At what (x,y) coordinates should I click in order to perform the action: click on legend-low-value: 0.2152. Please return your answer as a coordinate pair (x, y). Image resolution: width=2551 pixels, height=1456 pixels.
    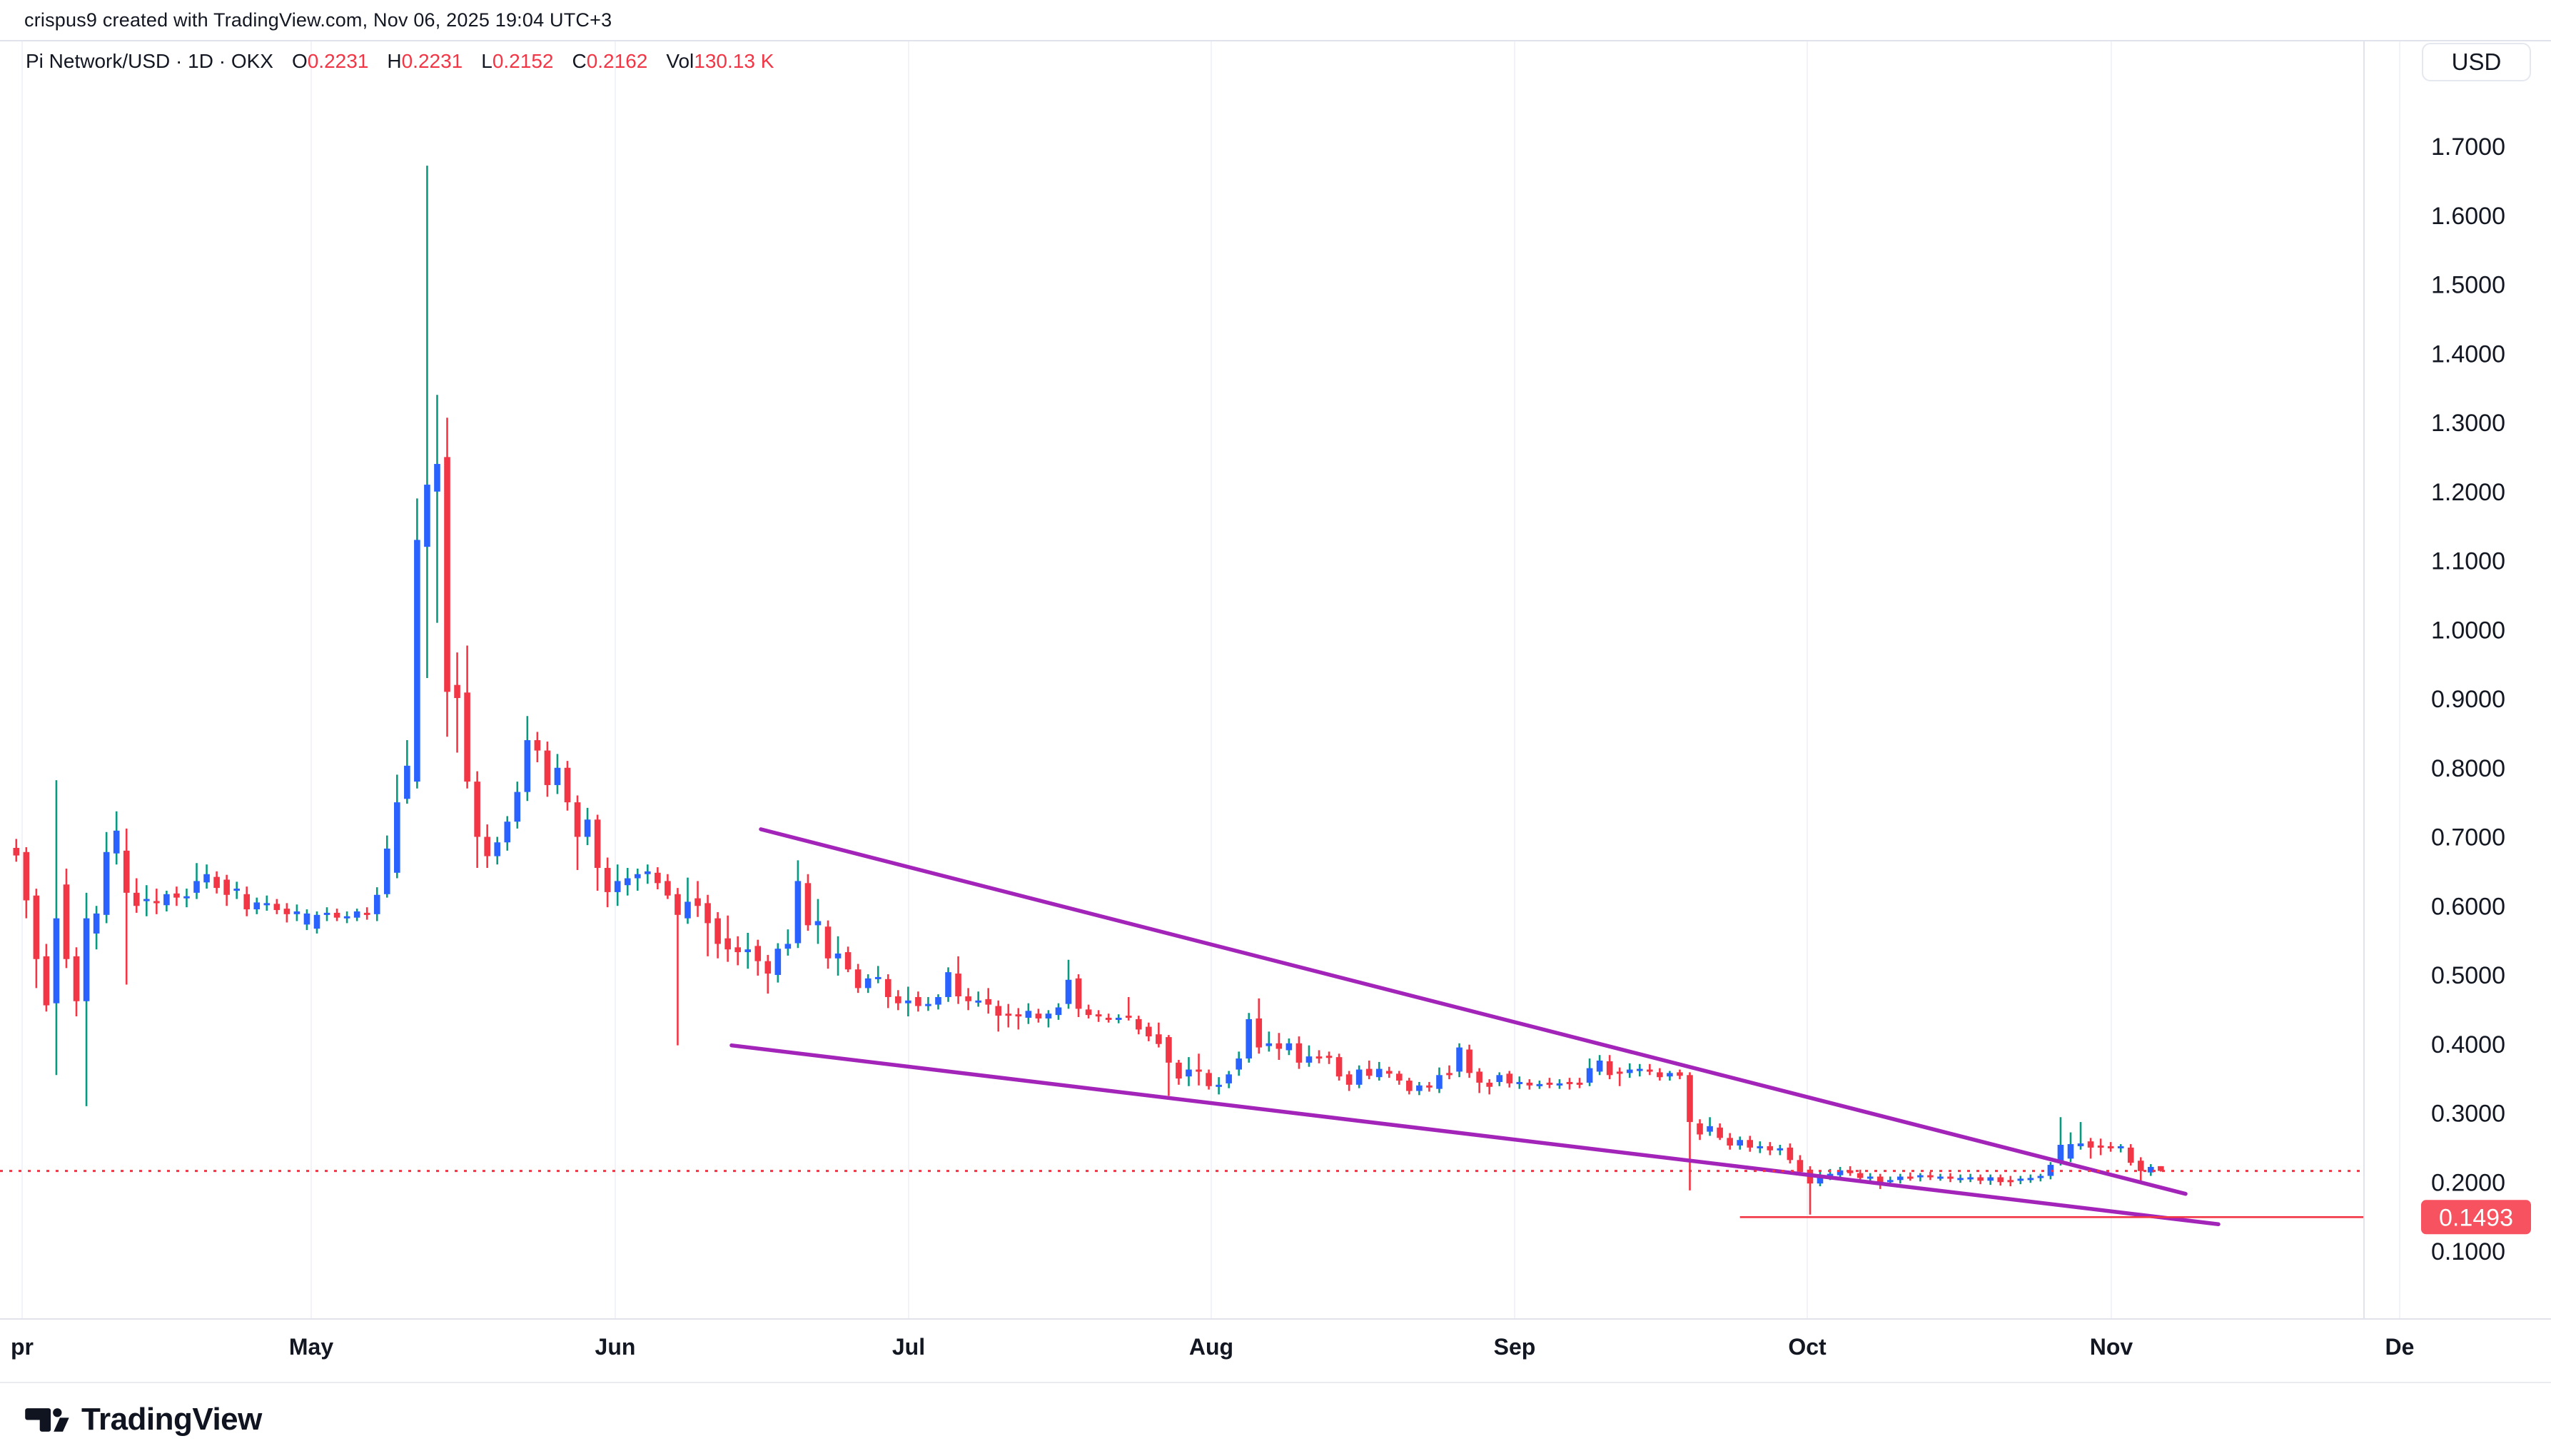
    Looking at the image, I should click on (523, 61).